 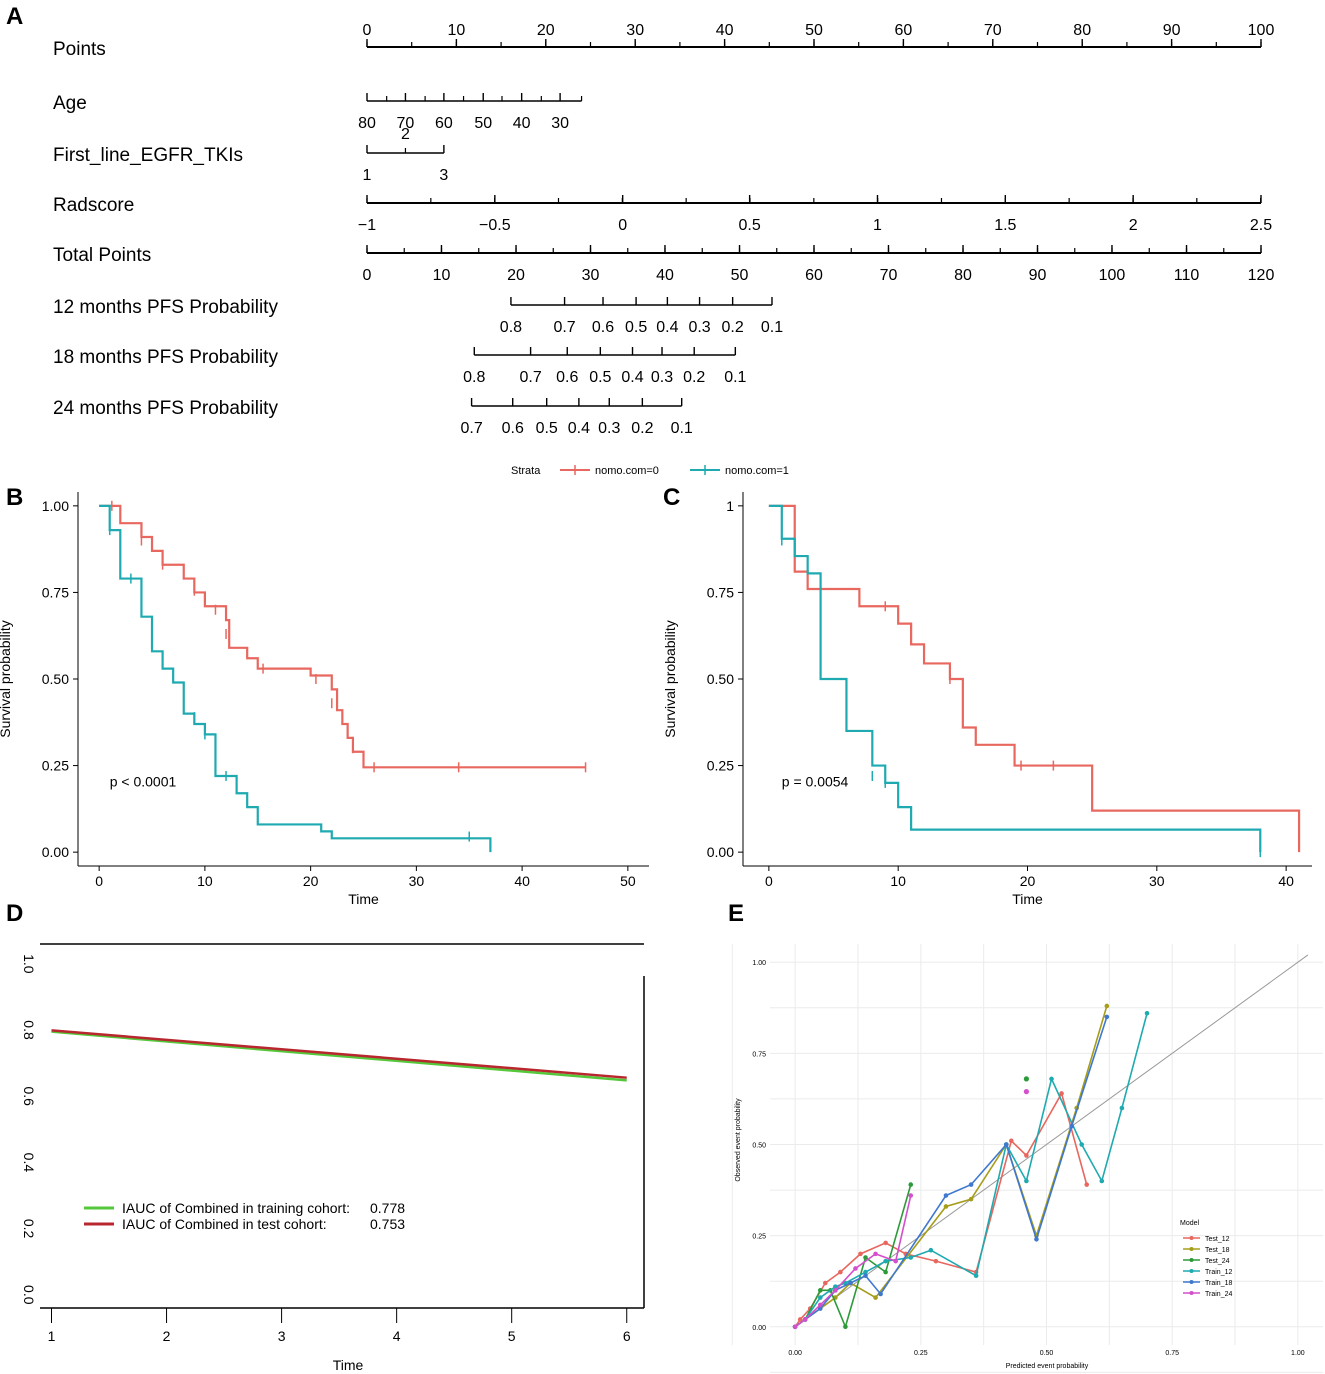 What do you see at coordinates (682, 428) in the screenshot?
I see `nomogram-tick-label: 0.1` at bounding box center [682, 428].